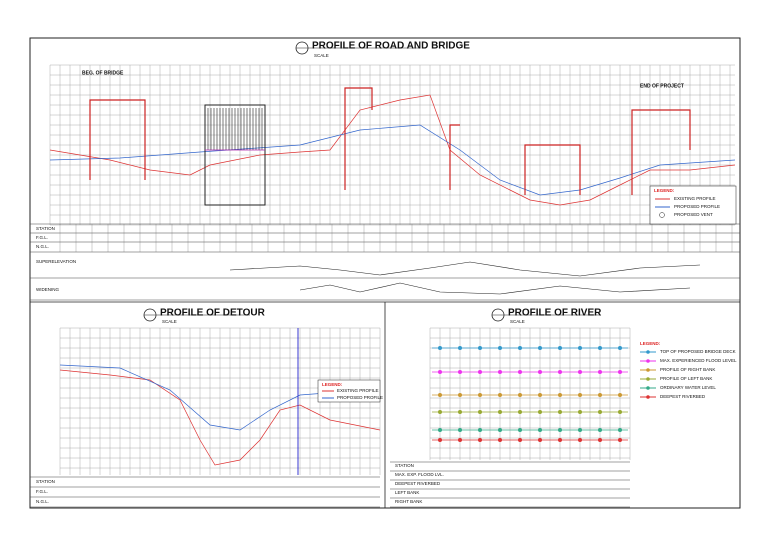  Describe the element at coordinates (555, 313) in the screenshot. I see `river-title: PROFILE OF RIVER` at that location.